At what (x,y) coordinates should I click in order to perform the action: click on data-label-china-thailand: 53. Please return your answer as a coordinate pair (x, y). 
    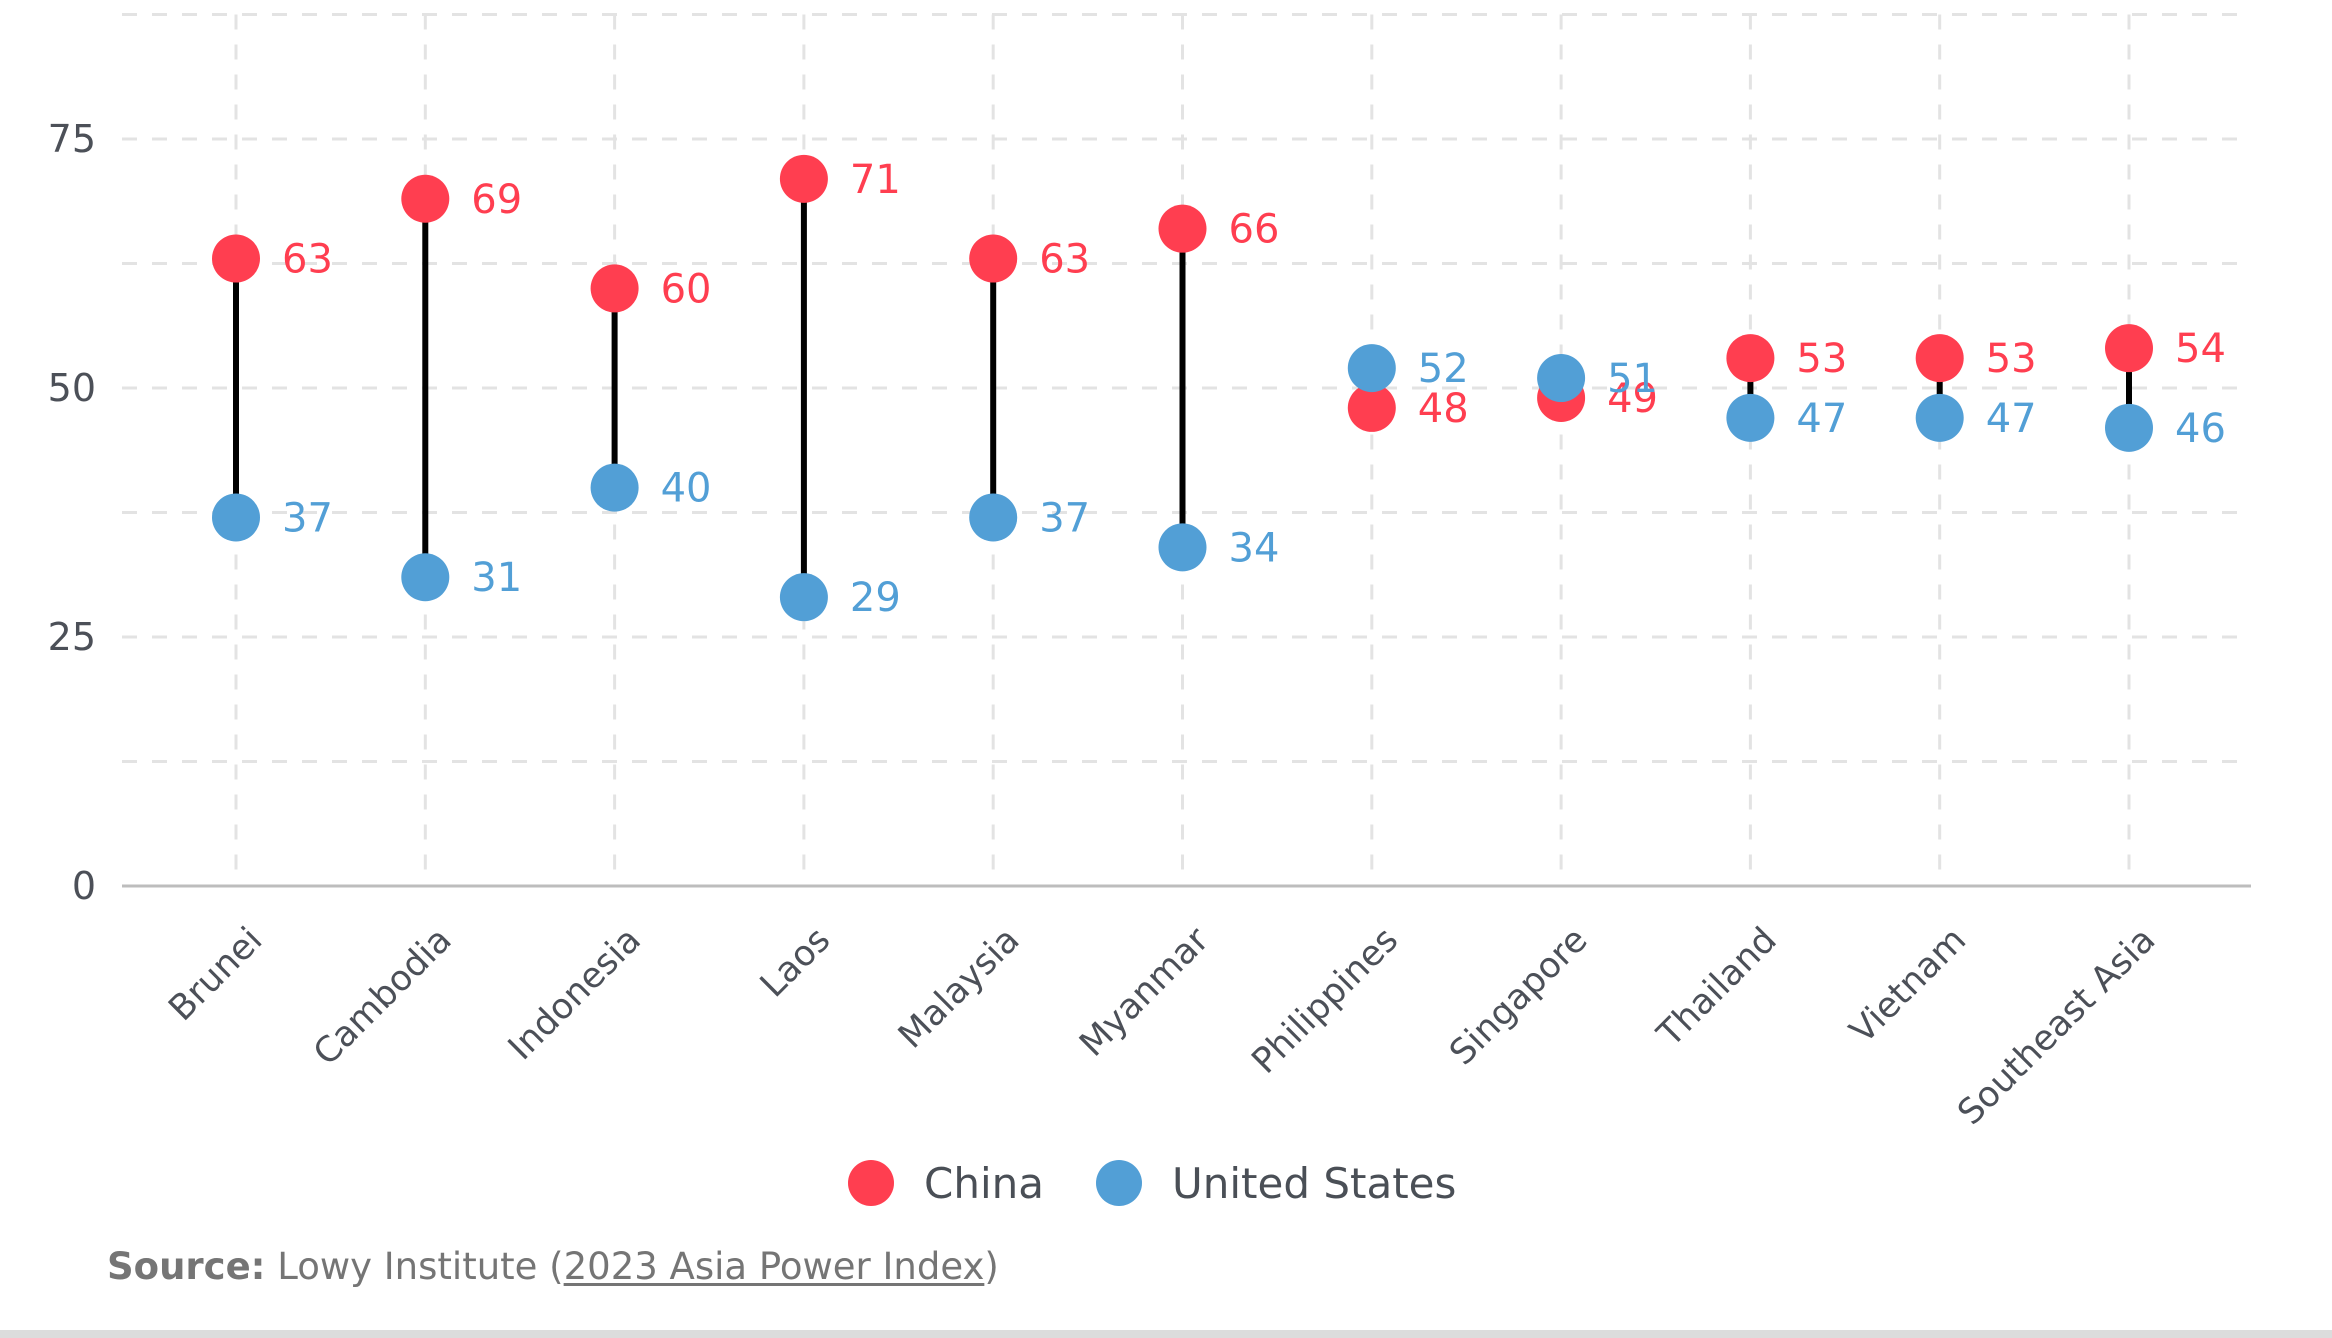
    Looking at the image, I should click on (1821, 359).